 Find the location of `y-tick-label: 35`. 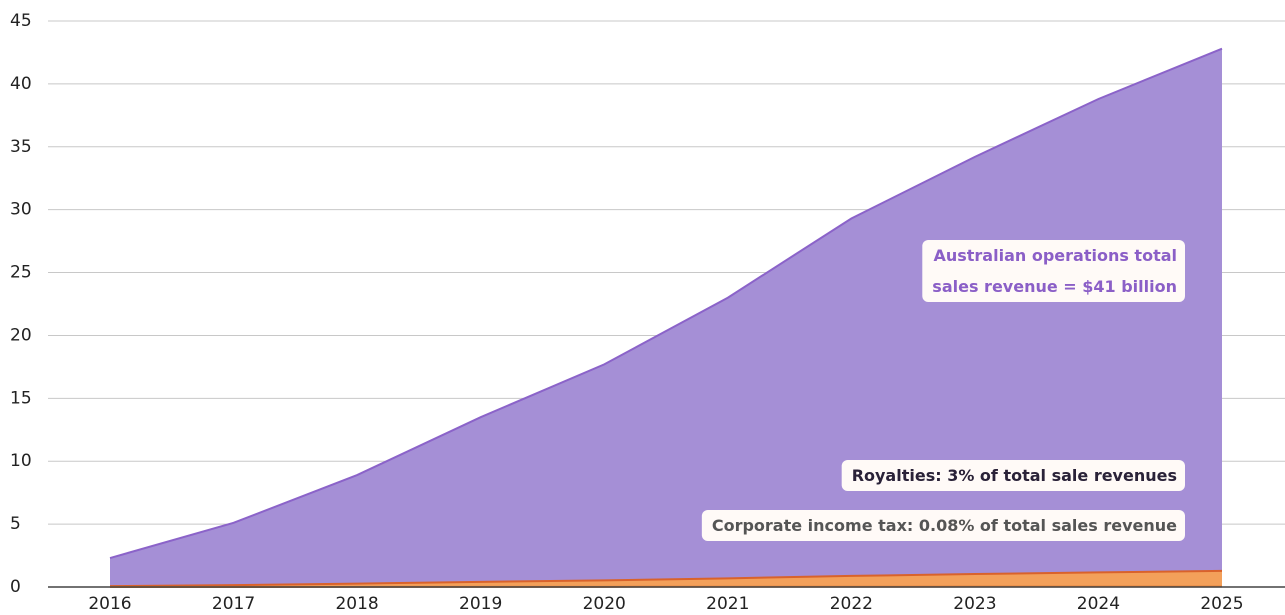

y-tick-label: 35 is located at coordinates (21, 147).